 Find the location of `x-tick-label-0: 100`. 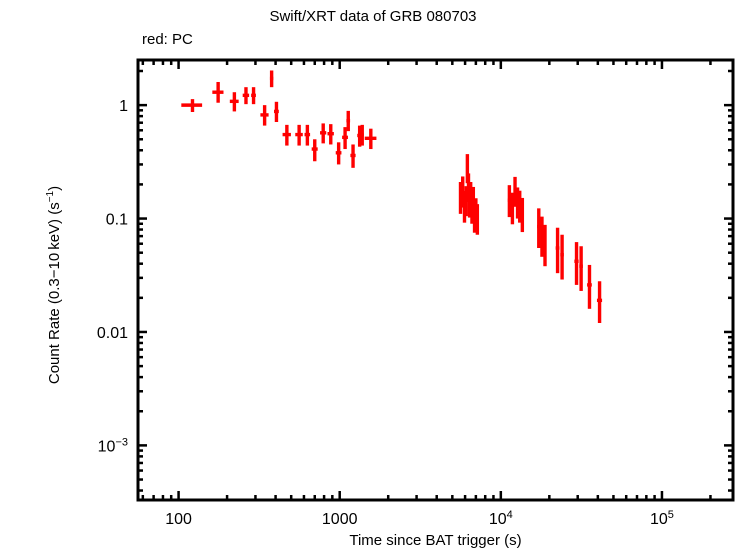

x-tick-label-0: 100 is located at coordinates (178, 519).